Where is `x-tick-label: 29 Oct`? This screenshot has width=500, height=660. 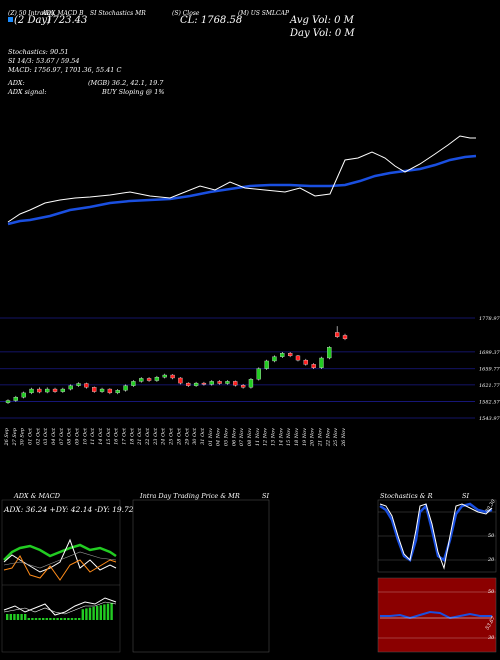
x-tick-label: 29 Oct is located at coordinates (187, 436).